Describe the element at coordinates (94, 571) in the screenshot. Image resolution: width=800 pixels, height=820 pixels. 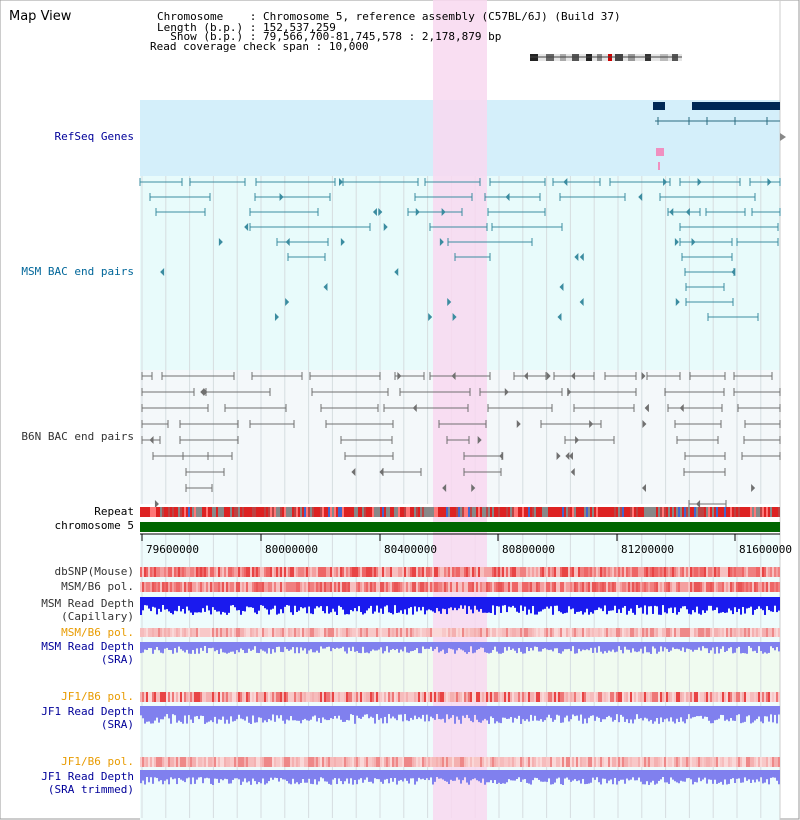
I see `track-label-dbsnp: dbSNP(Mouse)` at that location.